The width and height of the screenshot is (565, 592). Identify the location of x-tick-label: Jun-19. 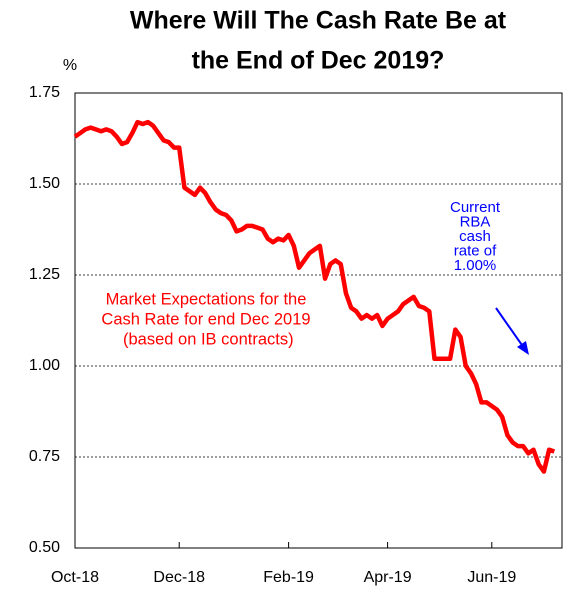
(491, 577).